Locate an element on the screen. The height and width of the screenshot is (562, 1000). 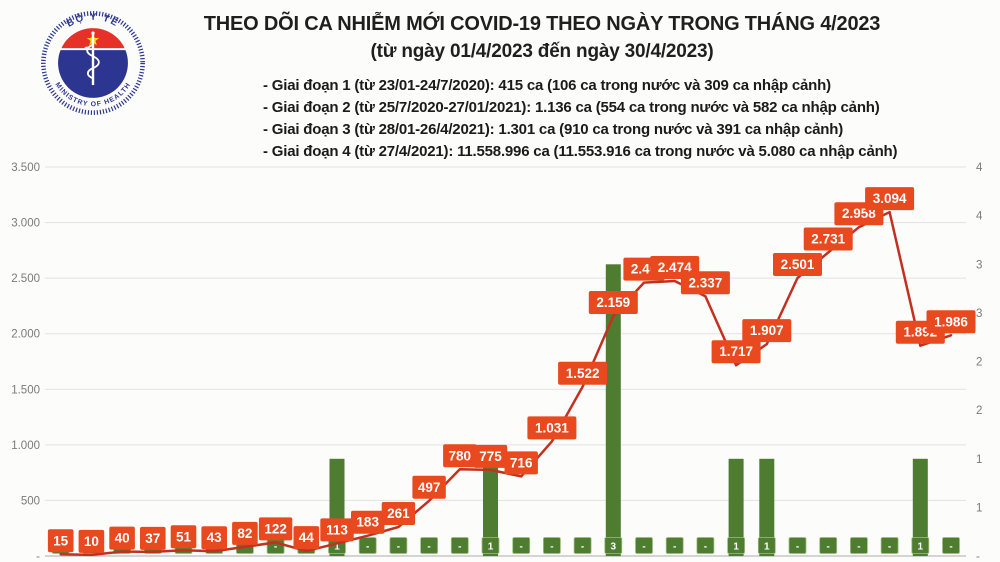
case-label: 261 is located at coordinates (398, 513).